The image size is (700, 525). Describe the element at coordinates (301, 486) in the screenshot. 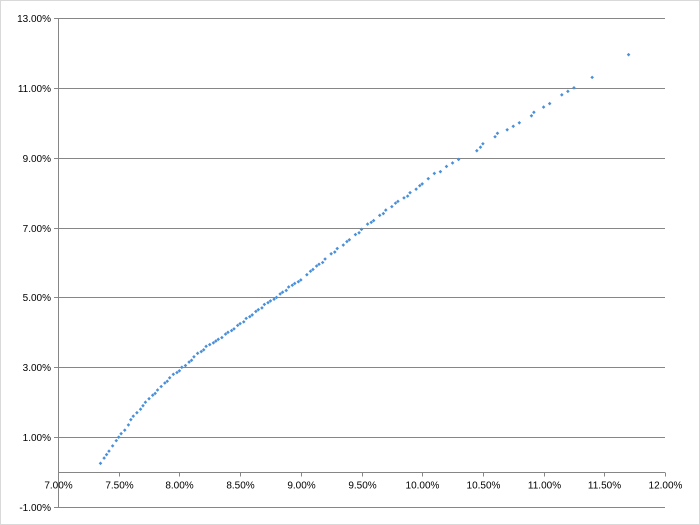

I see `x-tick-label: 9.00%` at that location.